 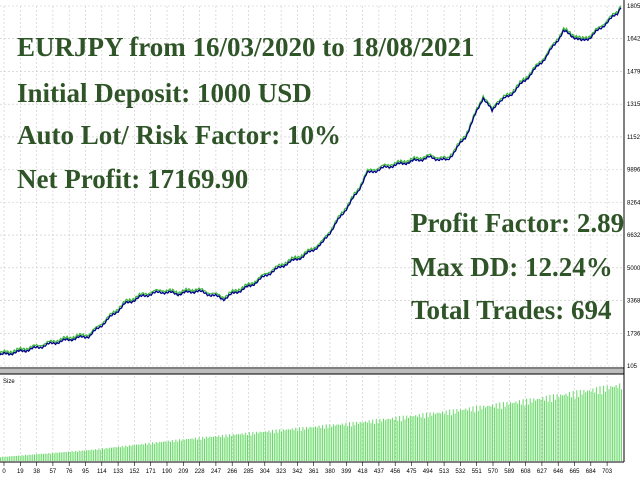 What do you see at coordinates (133, 179) in the screenshot?
I see `overlay-net-profit: Net Profit: 17169.90` at bounding box center [133, 179].